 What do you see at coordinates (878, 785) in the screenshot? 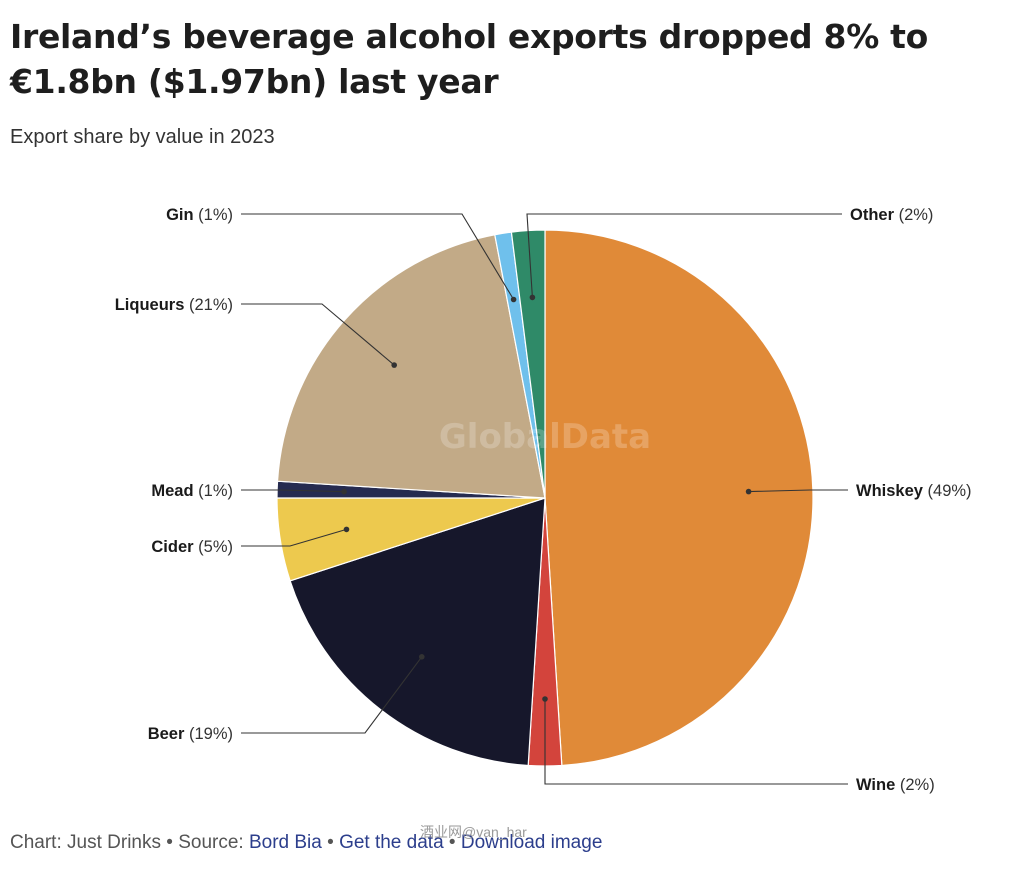
I see `slice-label-name: Wine` at bounding box center [878, 785].